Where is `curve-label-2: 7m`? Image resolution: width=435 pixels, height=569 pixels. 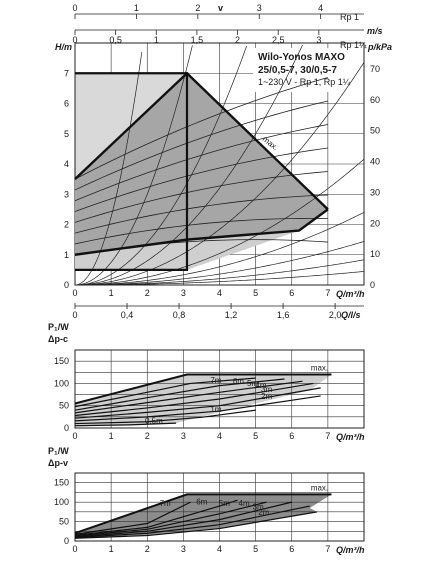
curve-label-2: 7m is located at coordinates (215, 380).